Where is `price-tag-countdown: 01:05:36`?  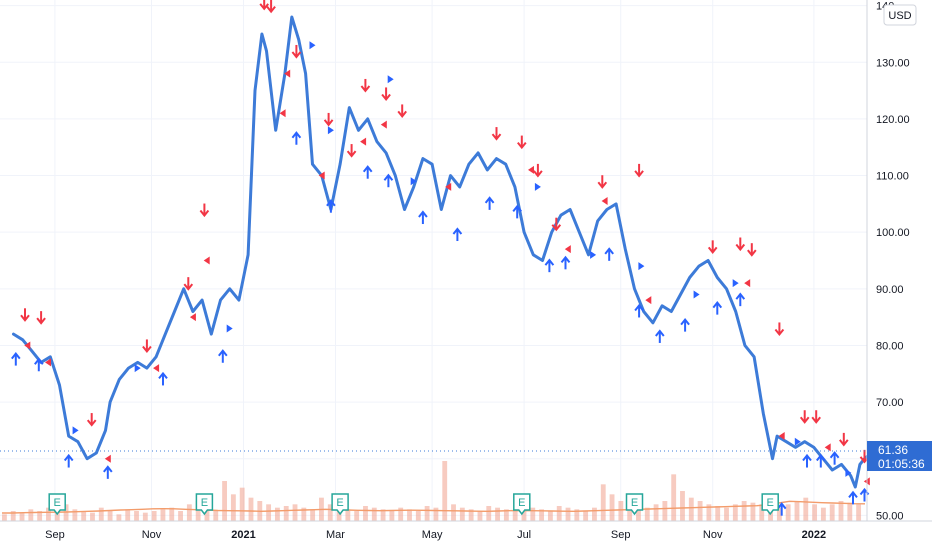
price-tag-countdown: 01:05:36 is located at coordinates (901, 464).